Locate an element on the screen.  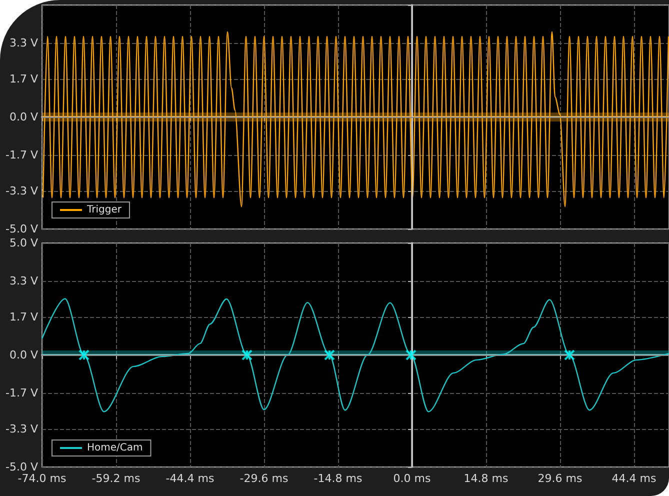
legend-label: Home/Cam is located at coordinates (115, 448).